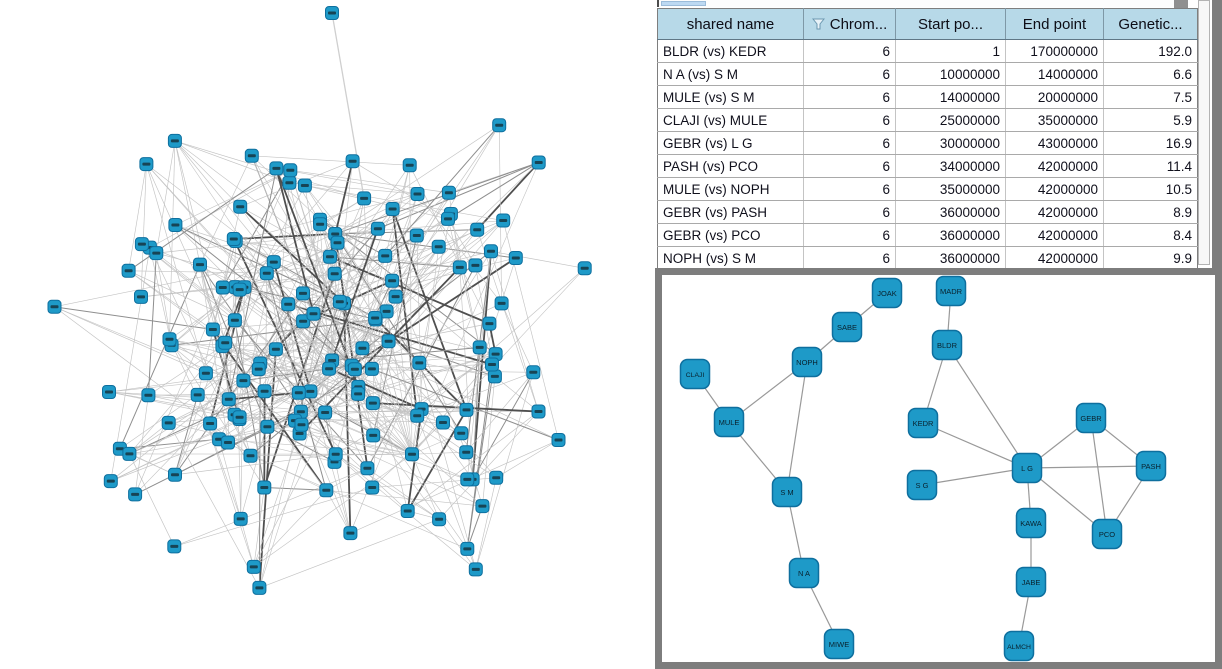 Image resolution: width=1222 pixels, height=669 pixels. I want to click on detail-node-miwe: MIWE, so click(839, 644).